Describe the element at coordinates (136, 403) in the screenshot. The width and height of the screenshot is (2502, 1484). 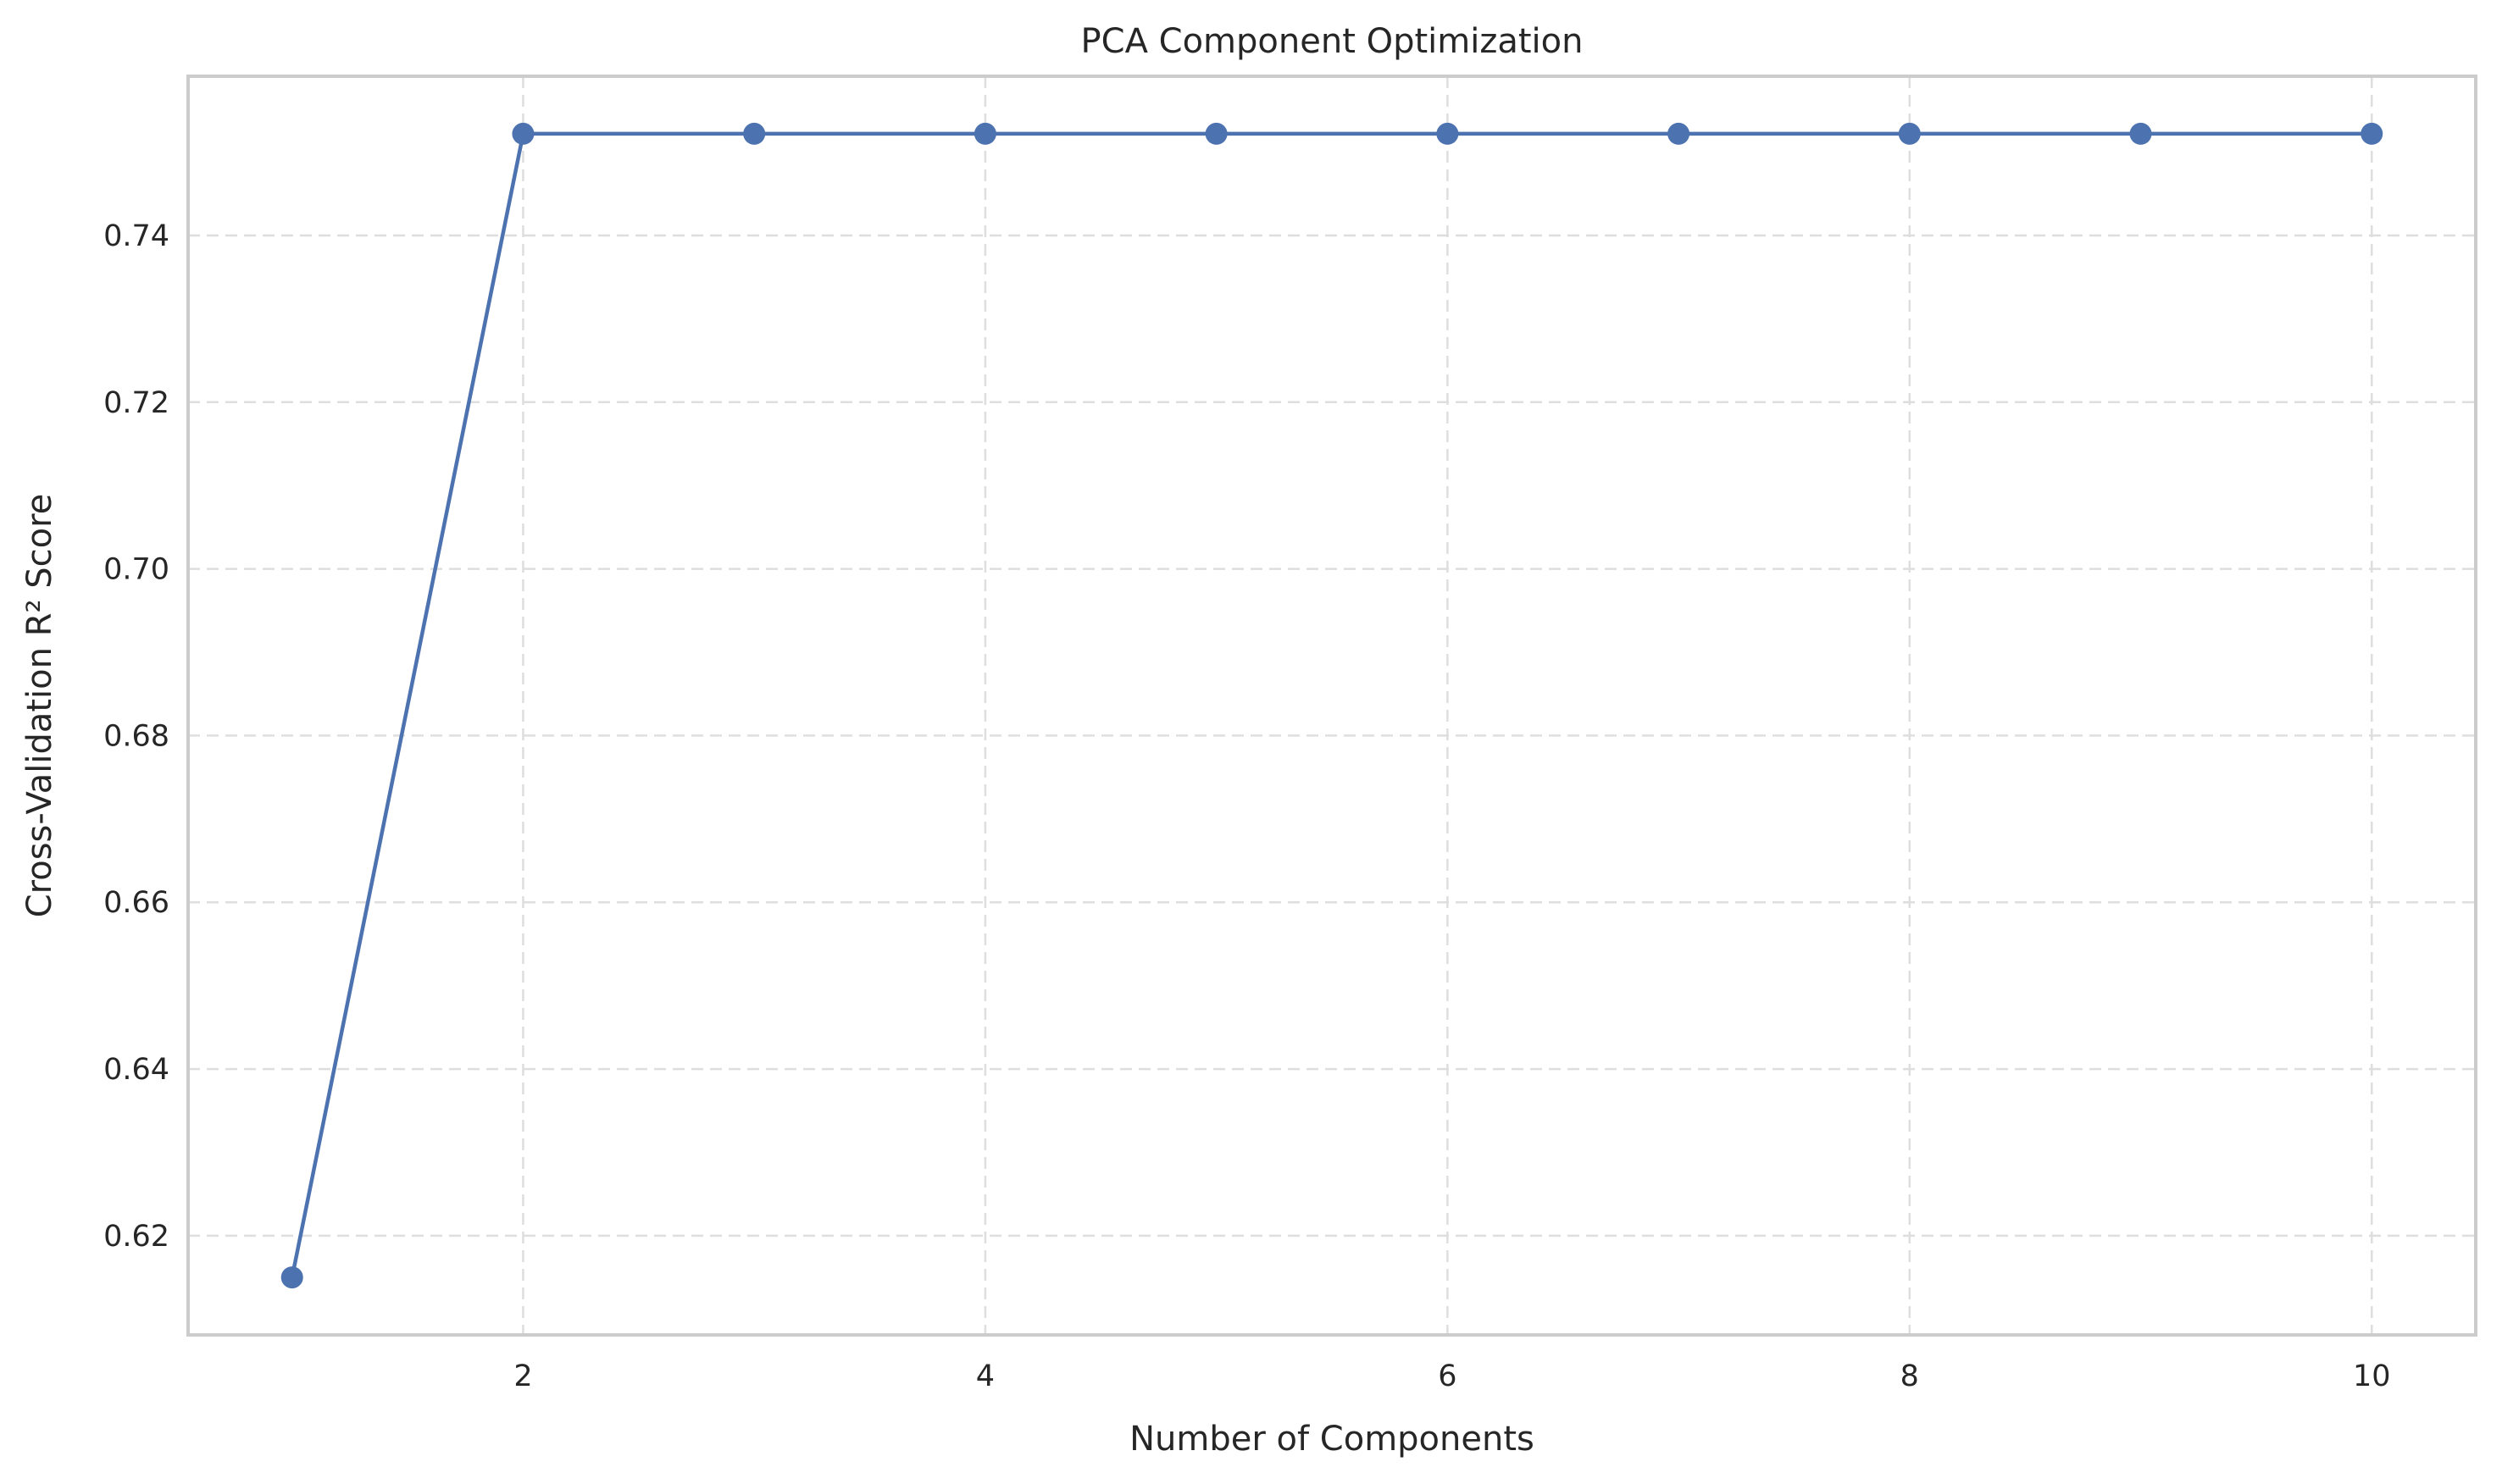
I see `y-tick-label: 0.72` at that location.